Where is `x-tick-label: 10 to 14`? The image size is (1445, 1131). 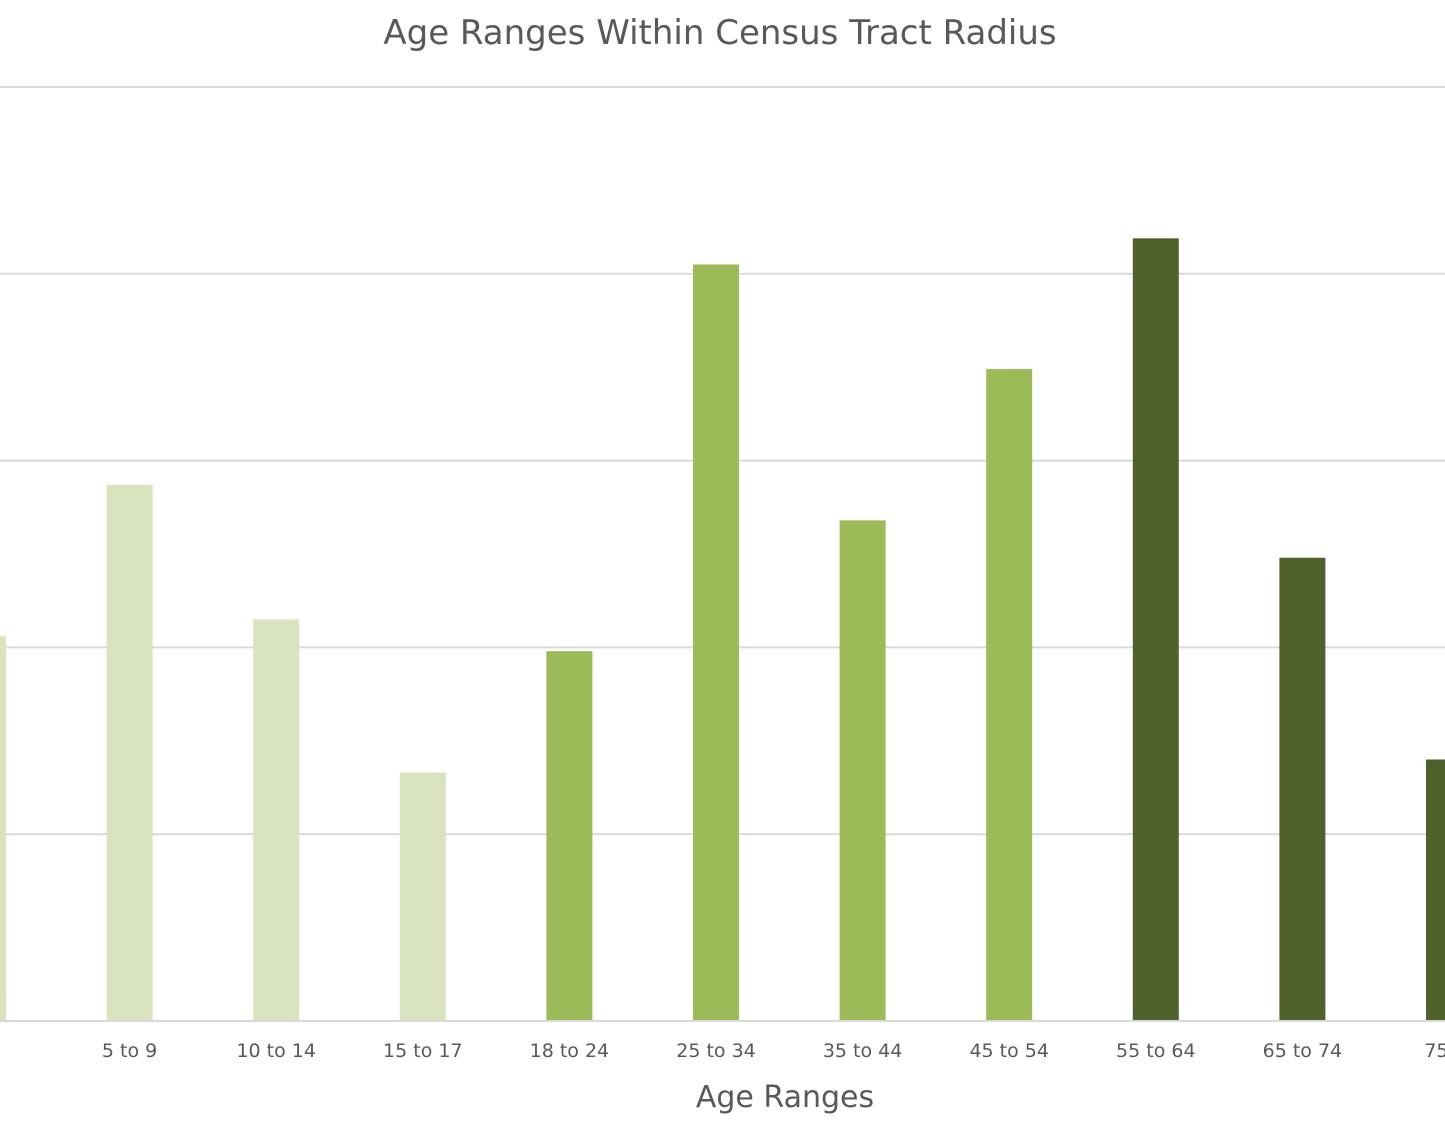
x-tick-label: 10 to 14 is located at coordinates (276, 1051).